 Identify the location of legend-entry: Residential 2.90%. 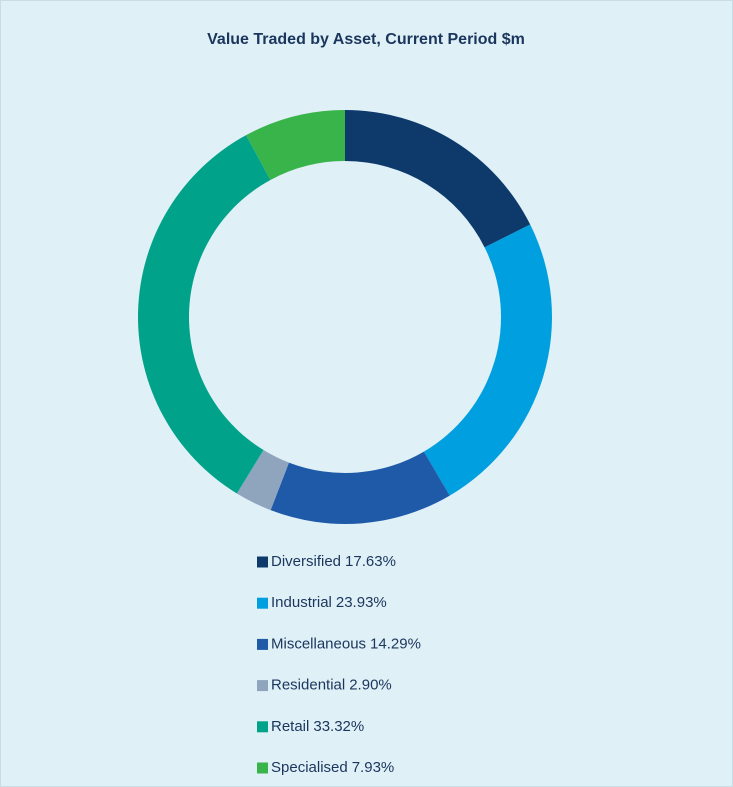
(331, 685).